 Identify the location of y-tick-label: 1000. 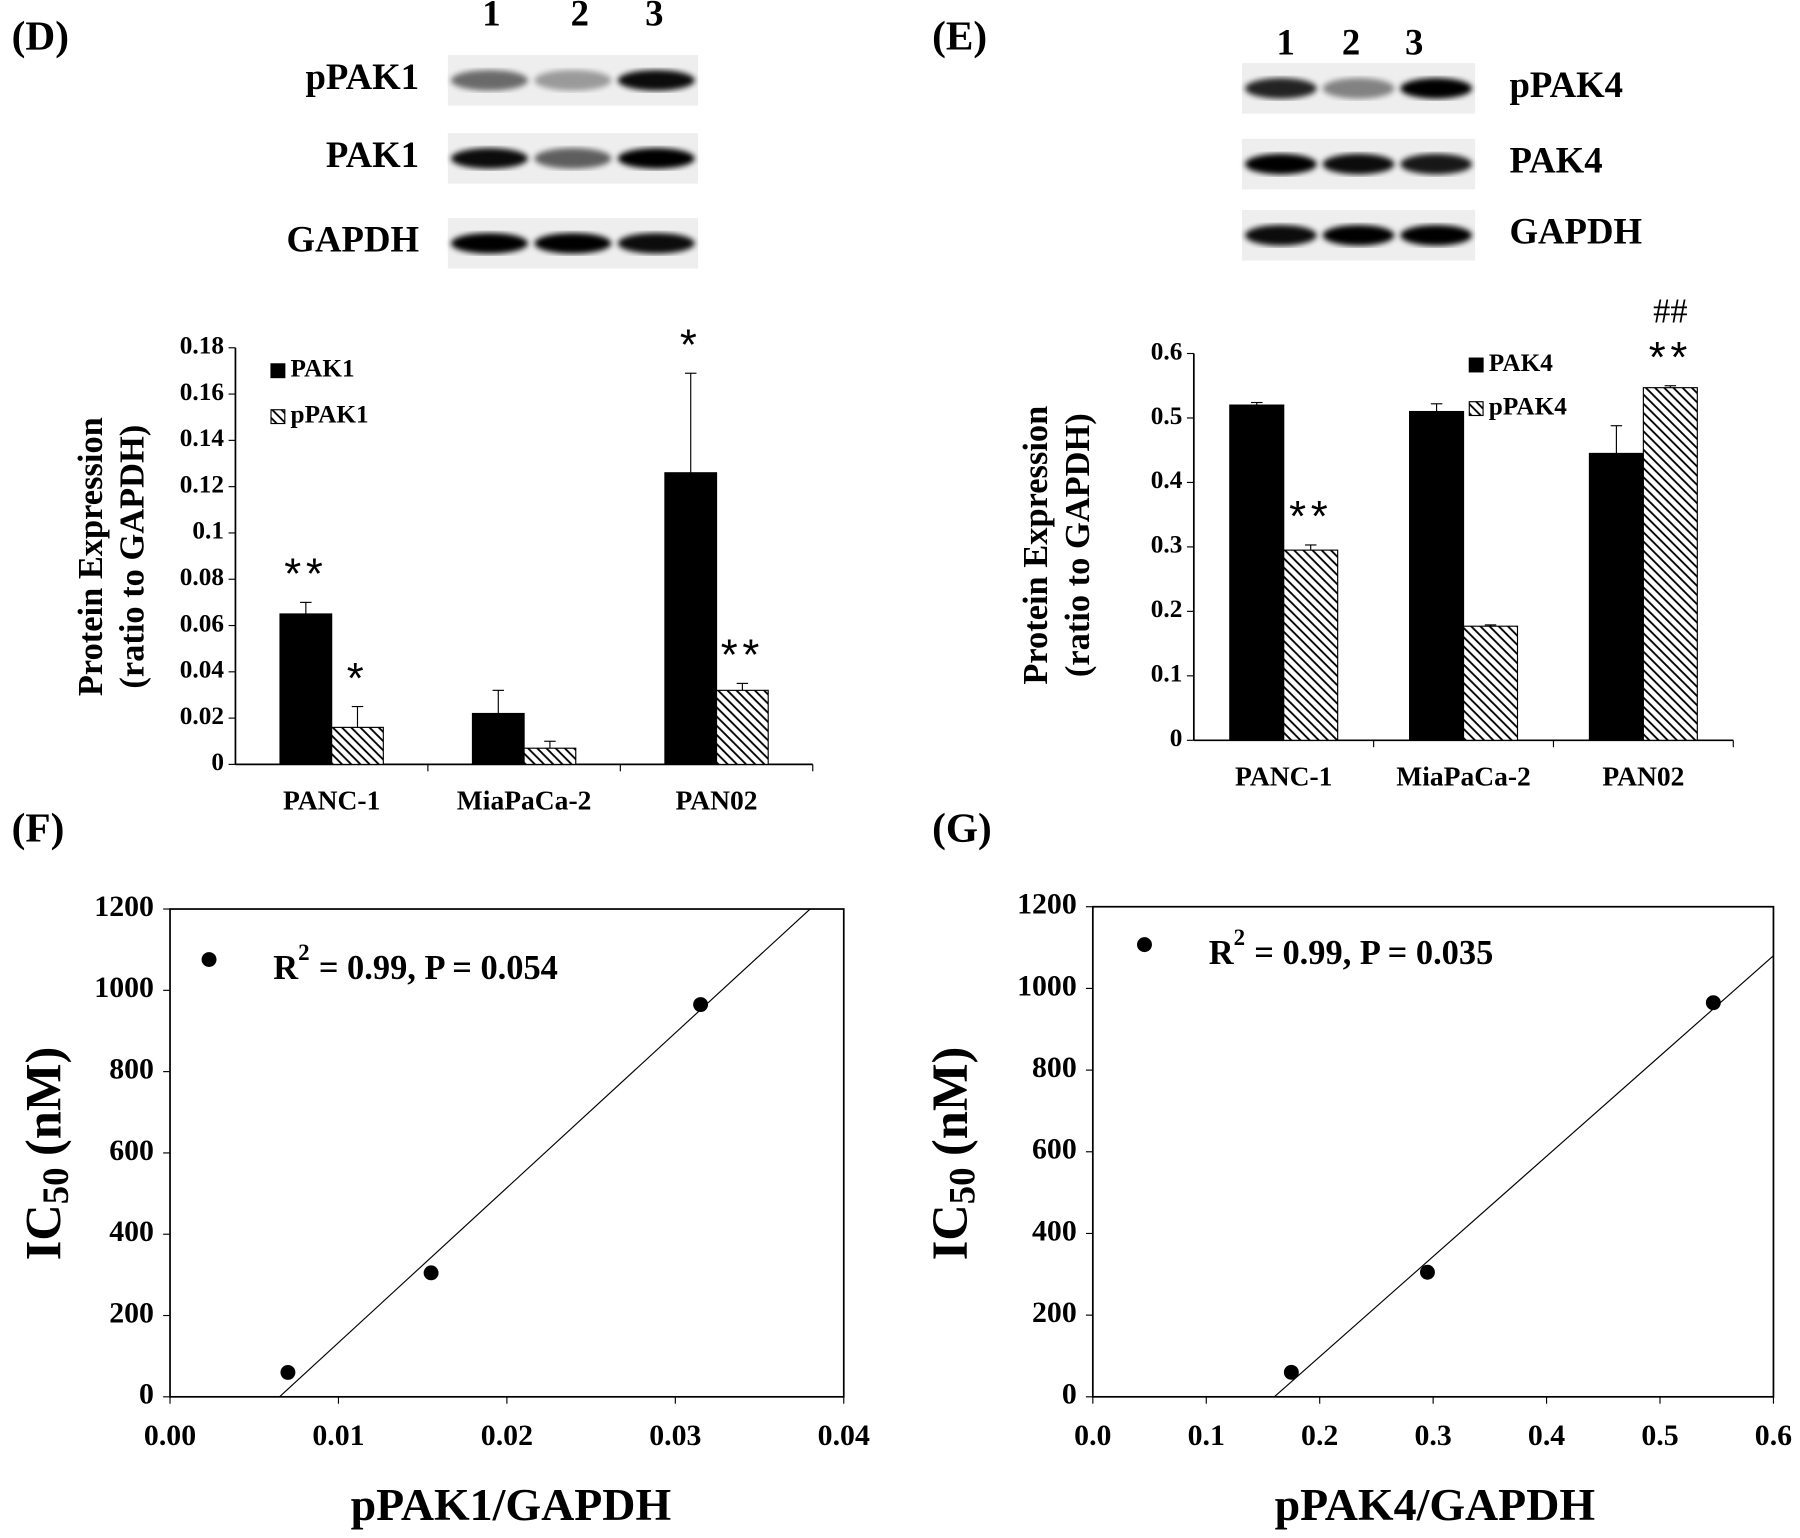
(1047, 985).